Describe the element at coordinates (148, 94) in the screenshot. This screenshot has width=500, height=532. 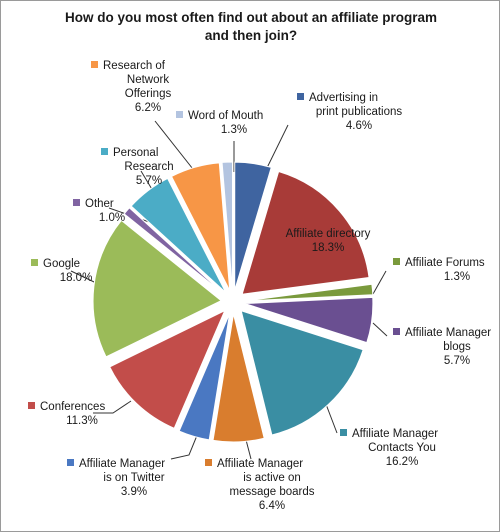
I see `slice-category-label: Offerings` at that location.